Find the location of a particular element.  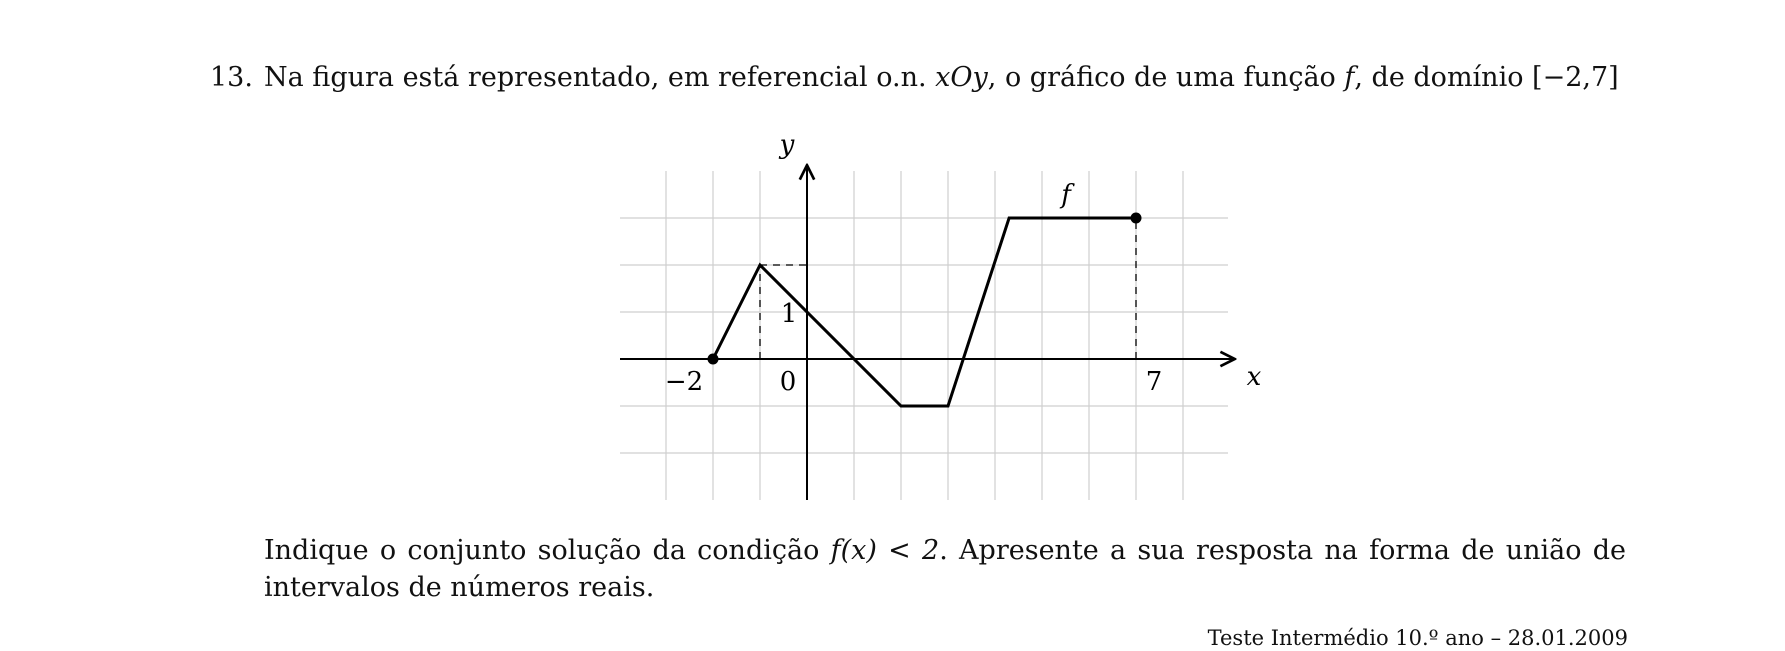

y-axis-label: y is located at coordinates (787, 145).